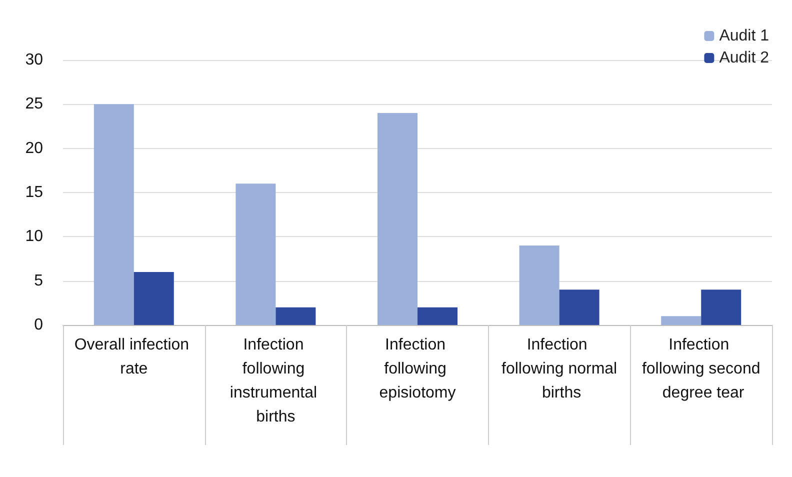 The height and width of the screenshot is (477, 792). I want to click on y-tick-label: 5, so click(39, 281).